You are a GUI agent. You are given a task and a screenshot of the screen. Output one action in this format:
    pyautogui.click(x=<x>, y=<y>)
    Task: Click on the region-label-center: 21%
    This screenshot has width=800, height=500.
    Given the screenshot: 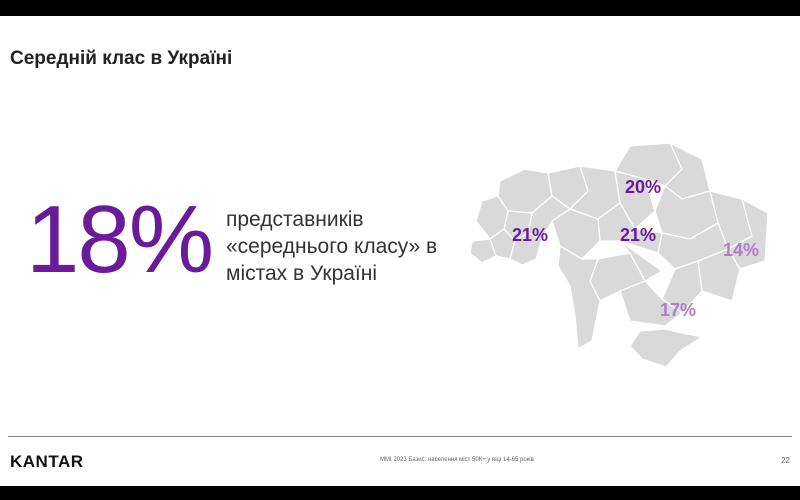 What is the action you would take?
    pyautogui.click(x=638, y=235)
    